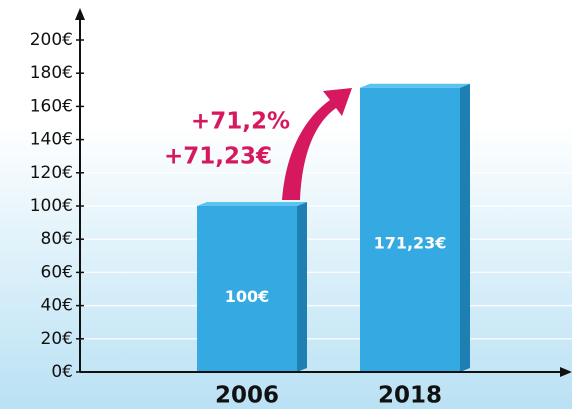 The image size is (572, 409). Describe the element at coordinates (57, 306) in the screenshot. I see `y-tick-label: 40€` at that location.